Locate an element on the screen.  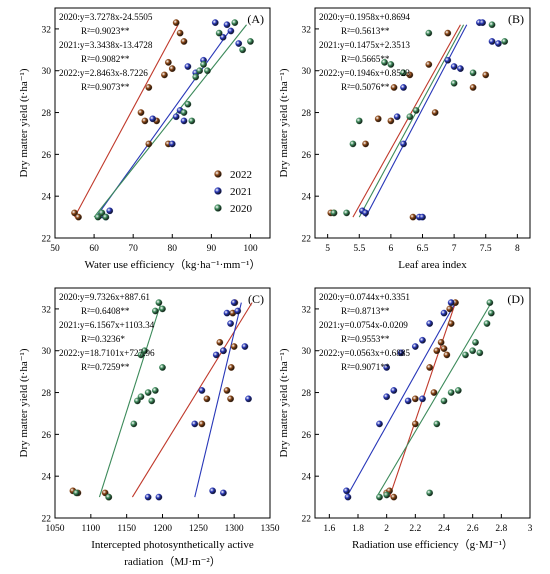
x-tick-label: 5 is located at coordinates (327, 249).